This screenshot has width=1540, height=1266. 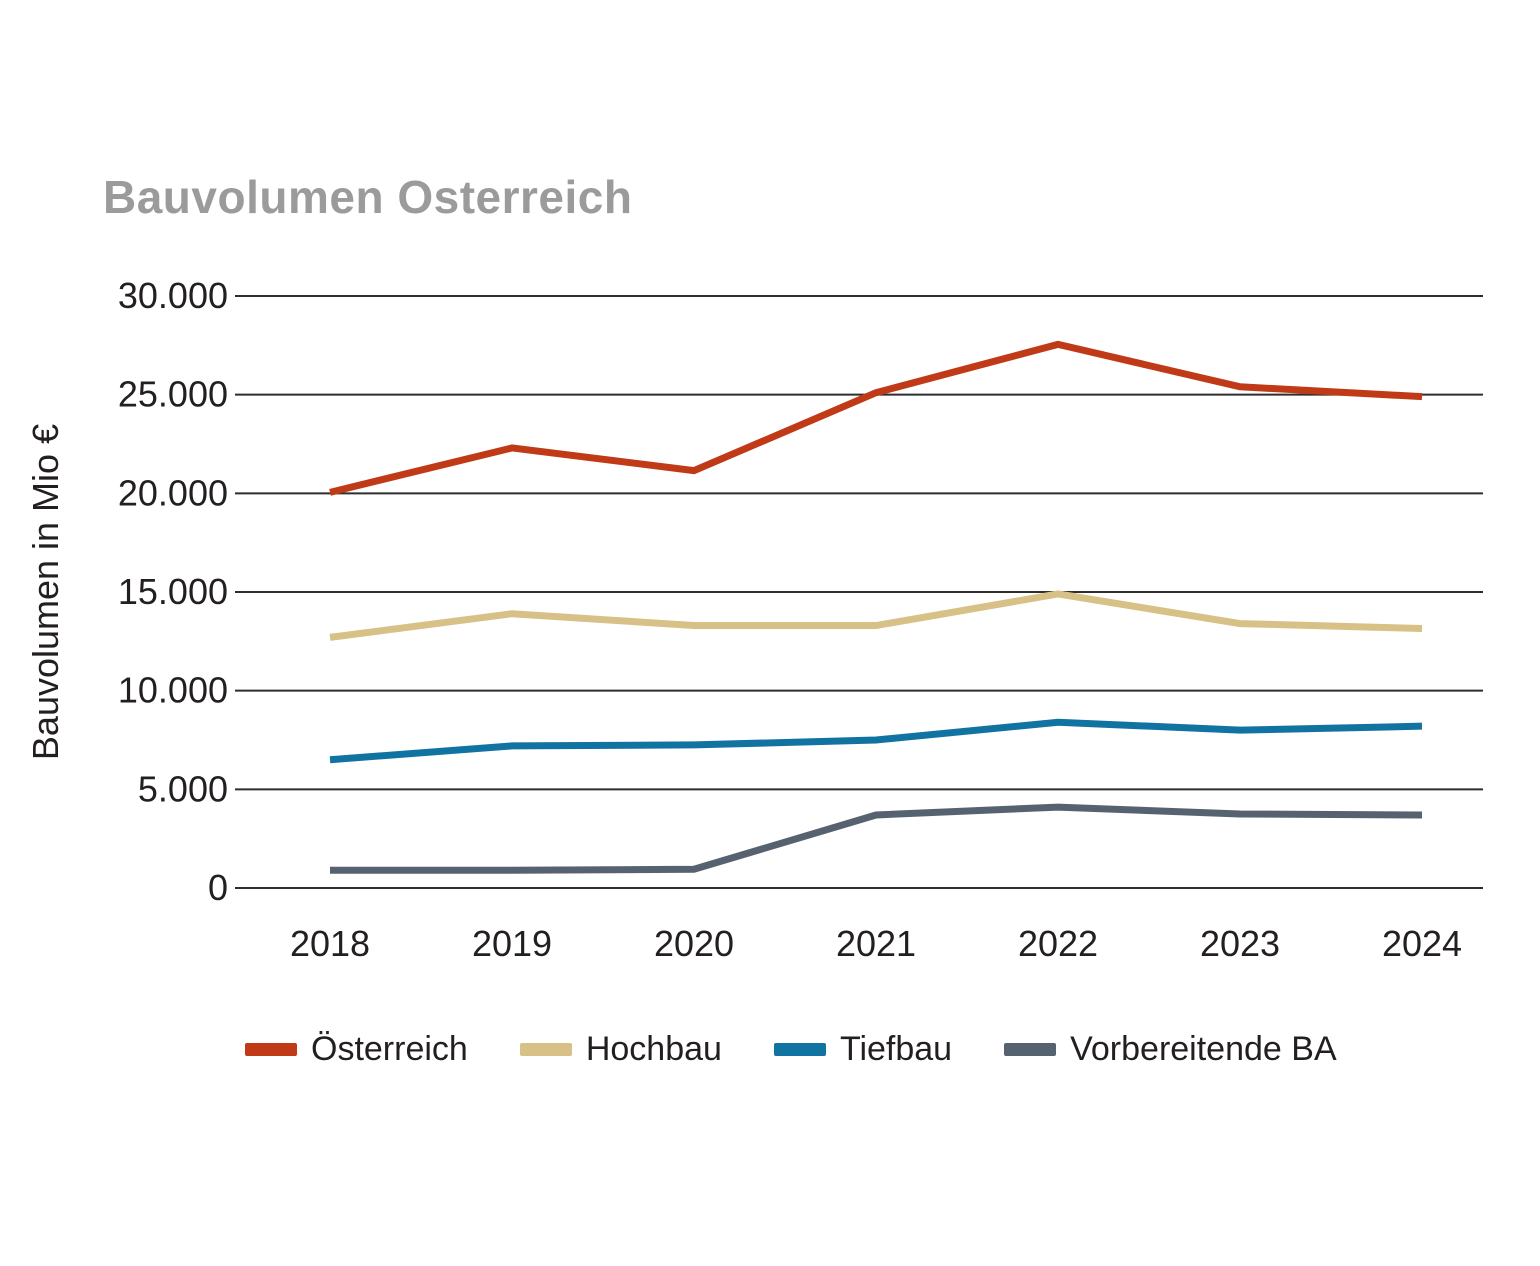 I want to click on legend-item-vorbereitende-ba: Vorbereitende BA, so click(x=1170, y=1049).